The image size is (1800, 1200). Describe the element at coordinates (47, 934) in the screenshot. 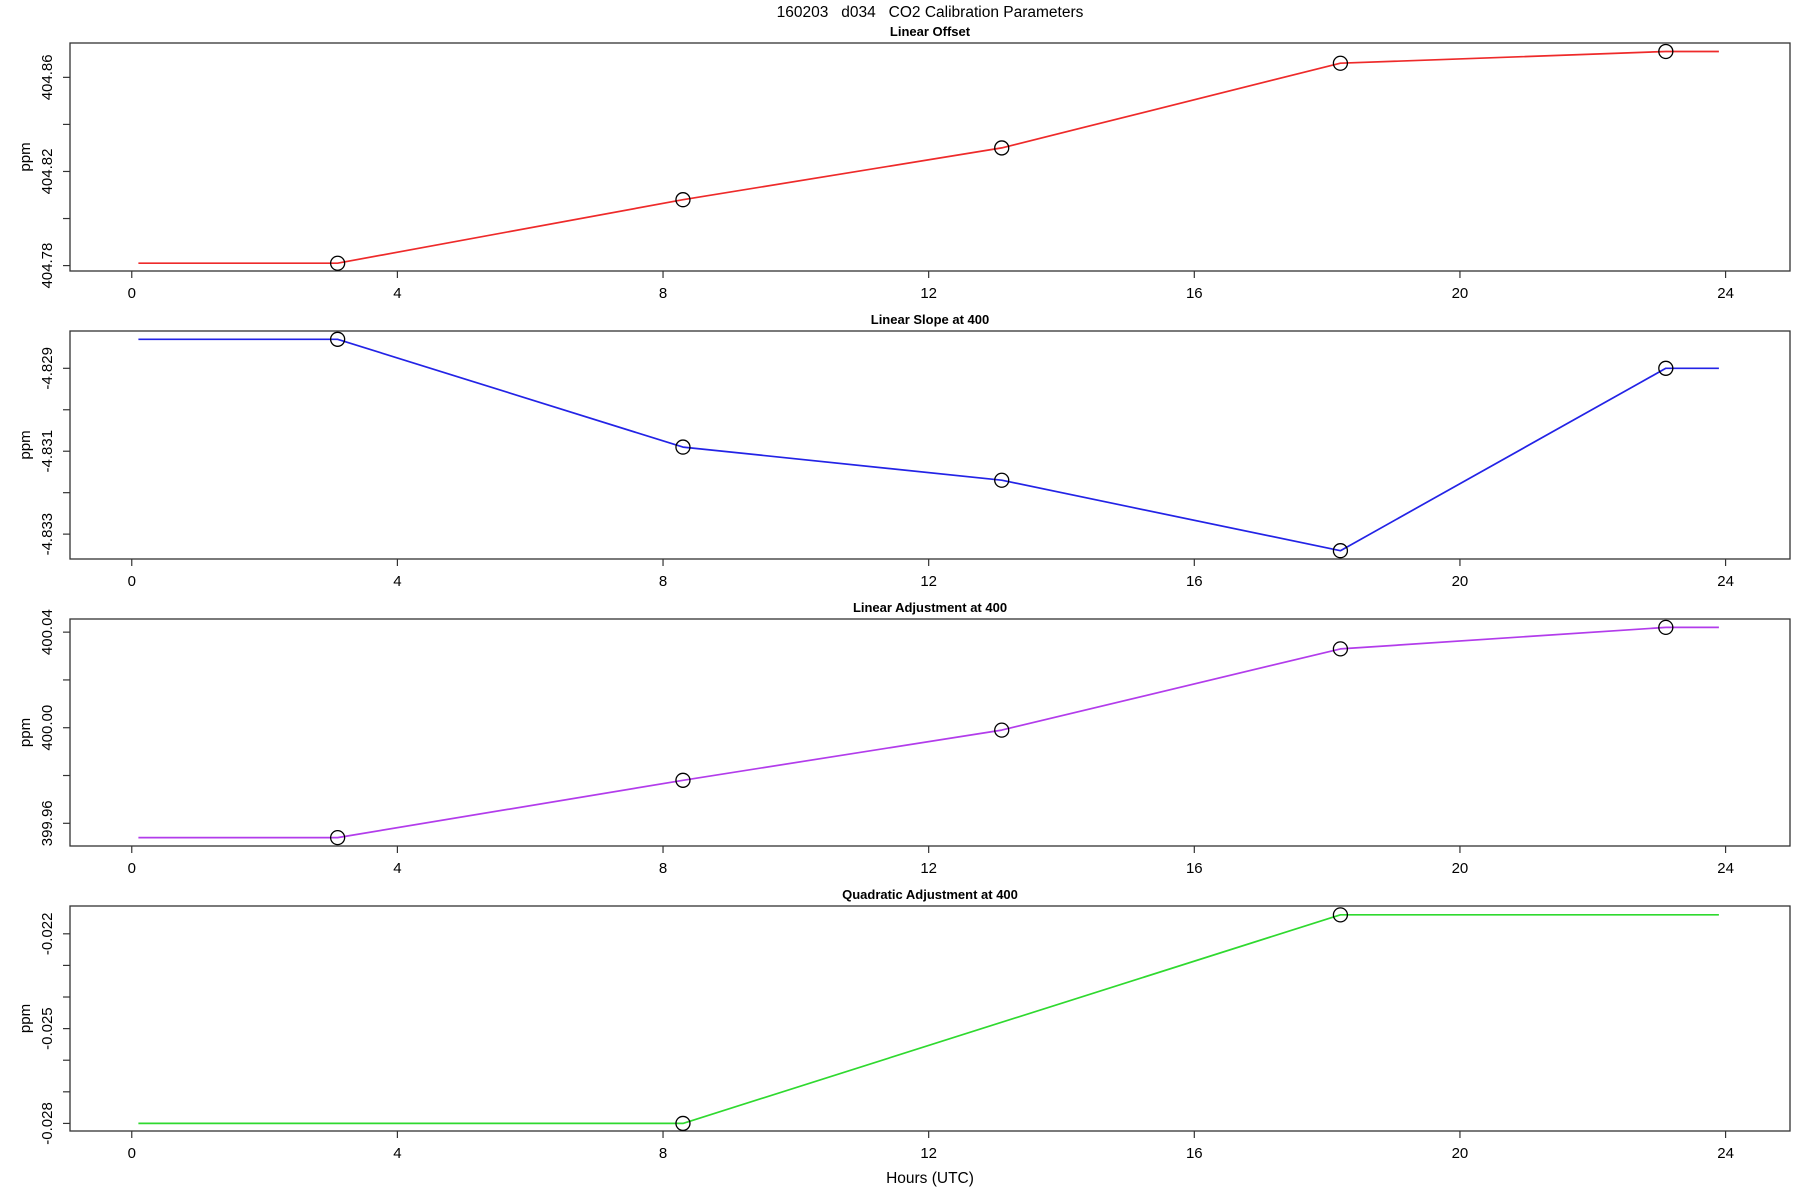

I see `y-tick-label: -0.022` at that location.